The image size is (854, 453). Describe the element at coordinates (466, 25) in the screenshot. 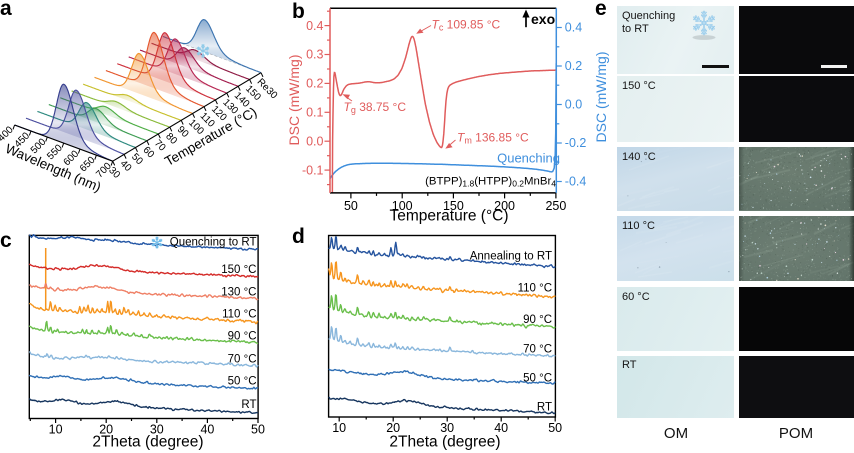

I see `svg-text: Tc 109.85 °C` at that location.